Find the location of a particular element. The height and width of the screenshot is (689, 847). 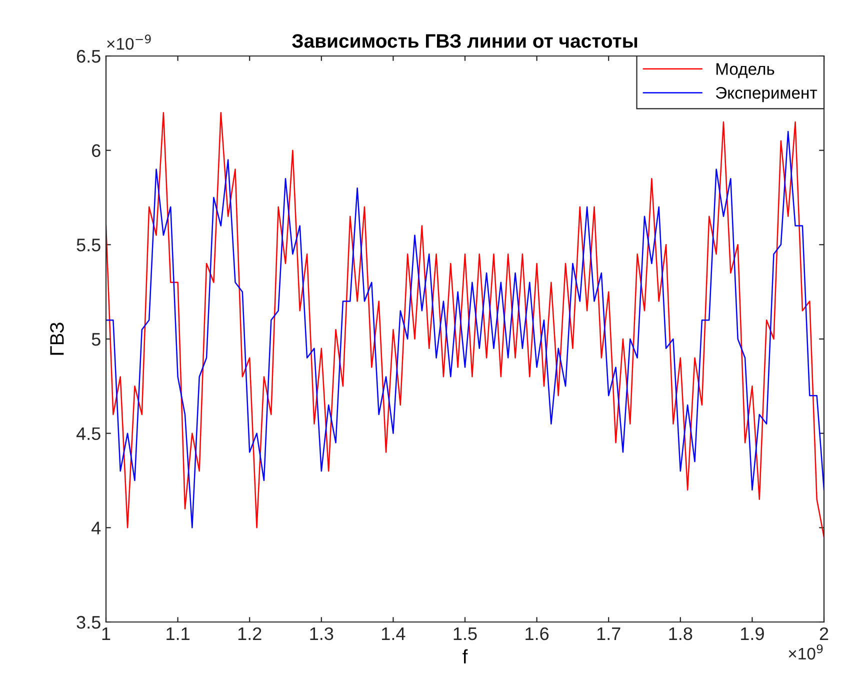

x-tick-label: 1.4 is located at coordinates (394, 634).